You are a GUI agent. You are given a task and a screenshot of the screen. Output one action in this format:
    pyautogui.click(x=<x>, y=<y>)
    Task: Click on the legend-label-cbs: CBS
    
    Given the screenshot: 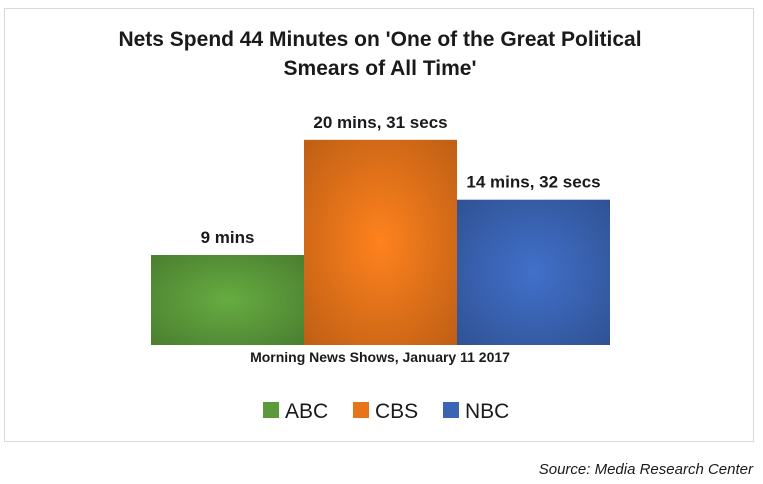 What is the action you would take?
    pyautogui.click(x=396, y=411)
    